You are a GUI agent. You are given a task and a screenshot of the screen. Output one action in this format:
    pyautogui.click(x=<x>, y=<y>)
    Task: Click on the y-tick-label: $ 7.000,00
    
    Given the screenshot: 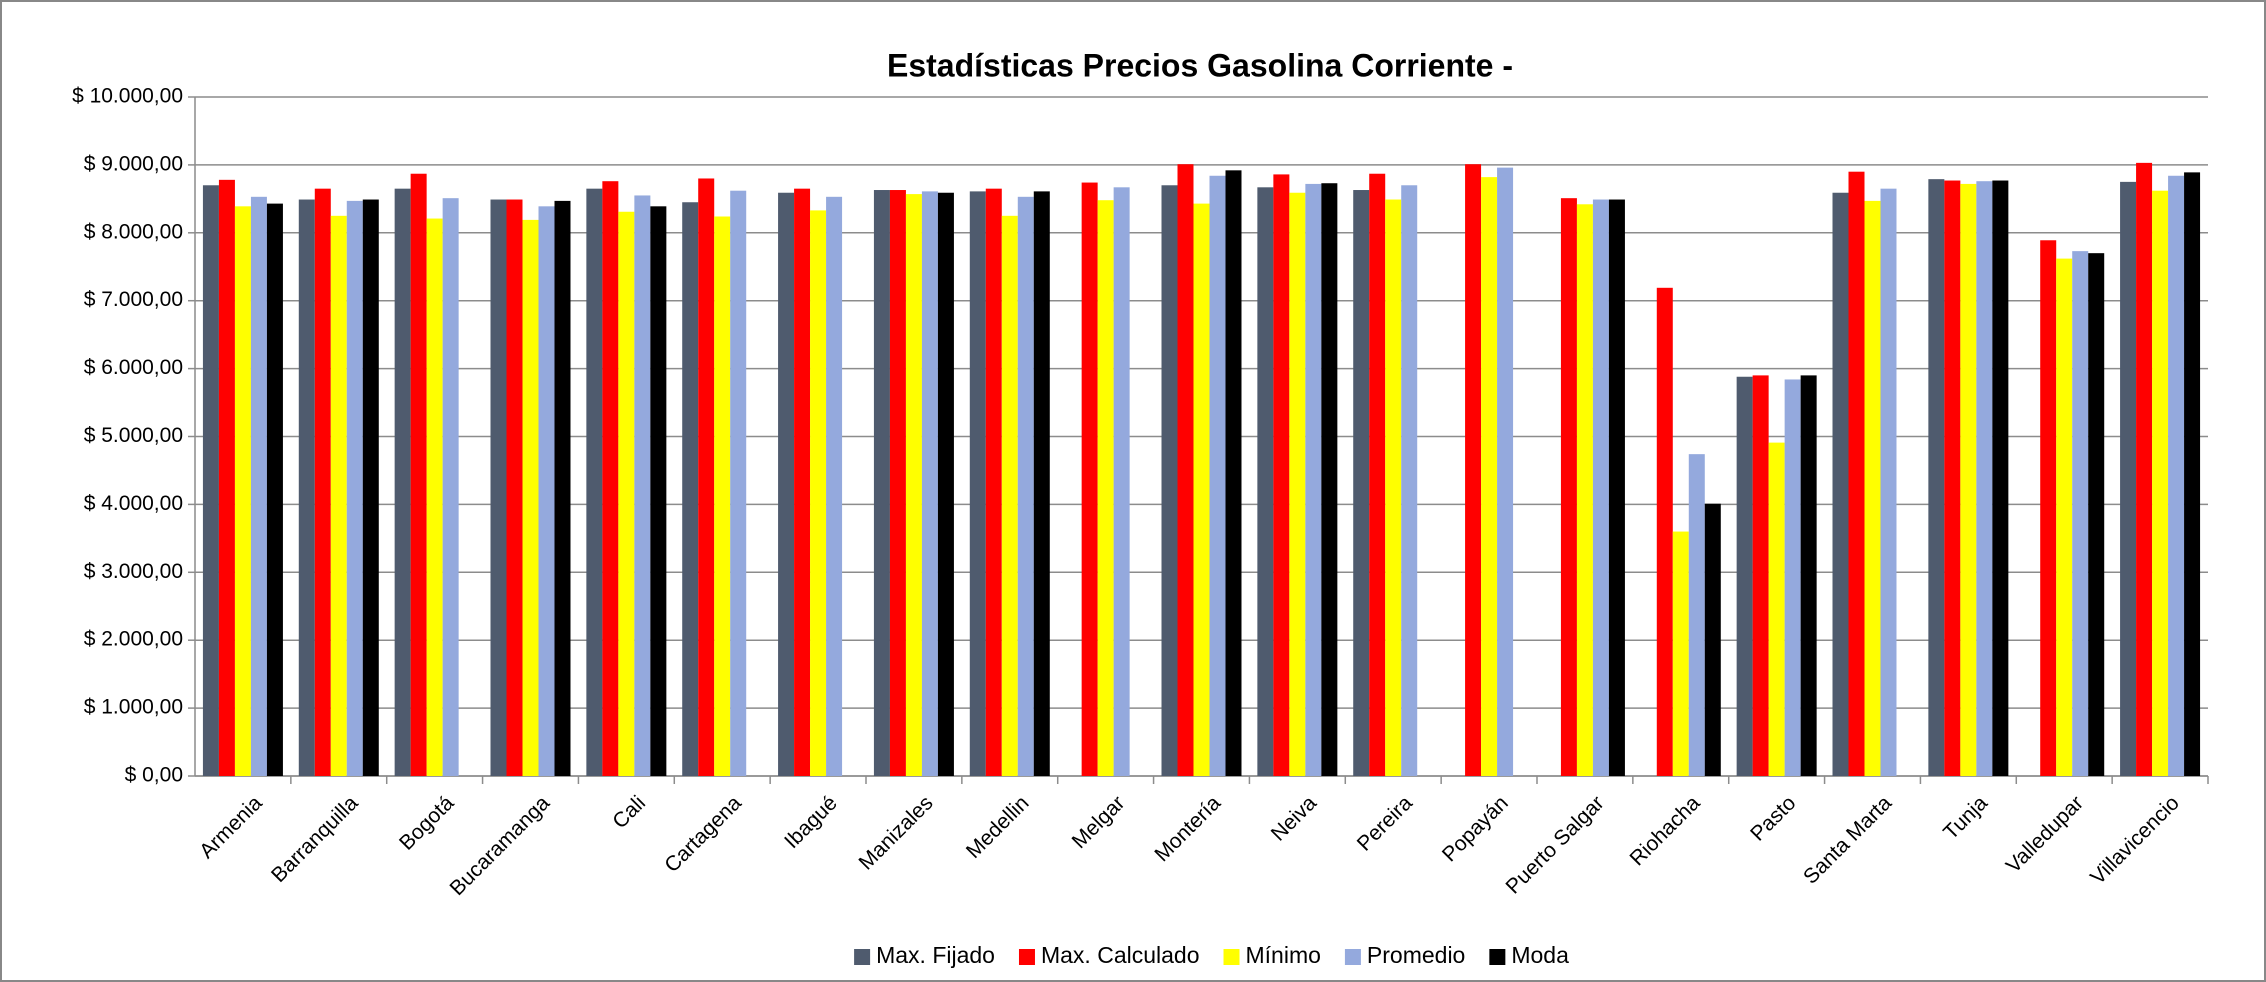 What is the action you would take?
    pyautogui.click(x=133, y=299)
    